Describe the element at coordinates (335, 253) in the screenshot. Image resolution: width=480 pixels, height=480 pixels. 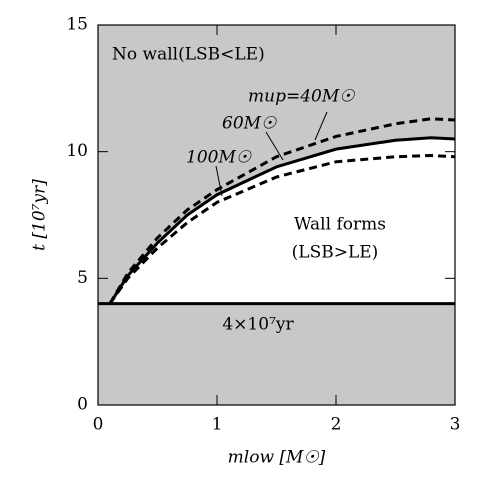
I see `annotation: (LSB>LE)` at that location.